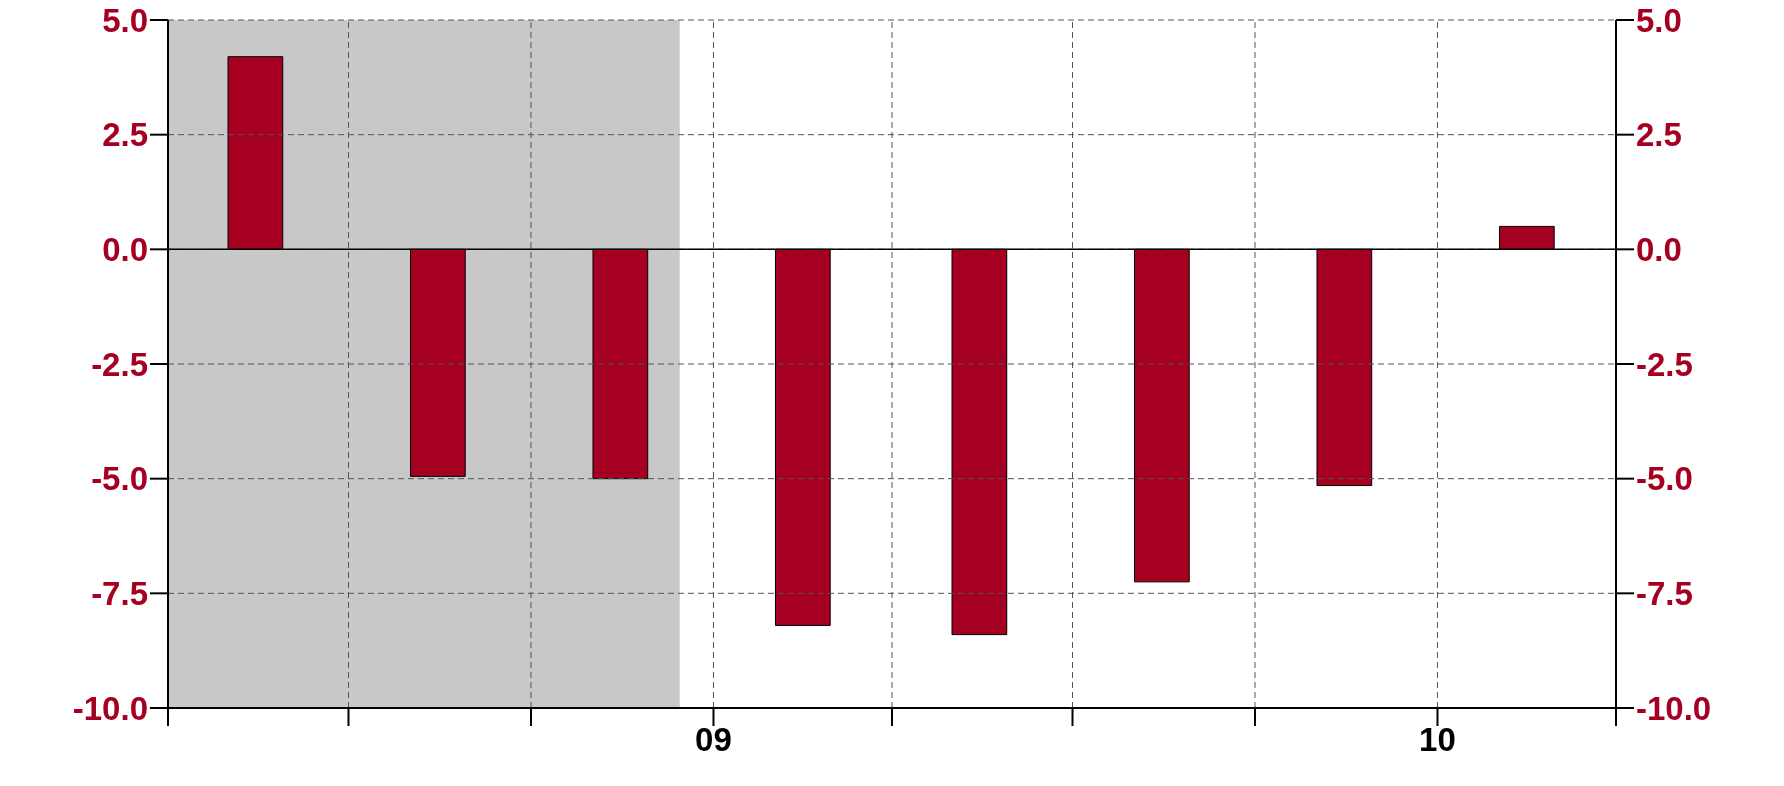 The image size is (1784, 786). What do you see at coordinates (119, 364) in the screenshot?
I see `y-tick-label: -2.5` at bounding box center [119, 364].